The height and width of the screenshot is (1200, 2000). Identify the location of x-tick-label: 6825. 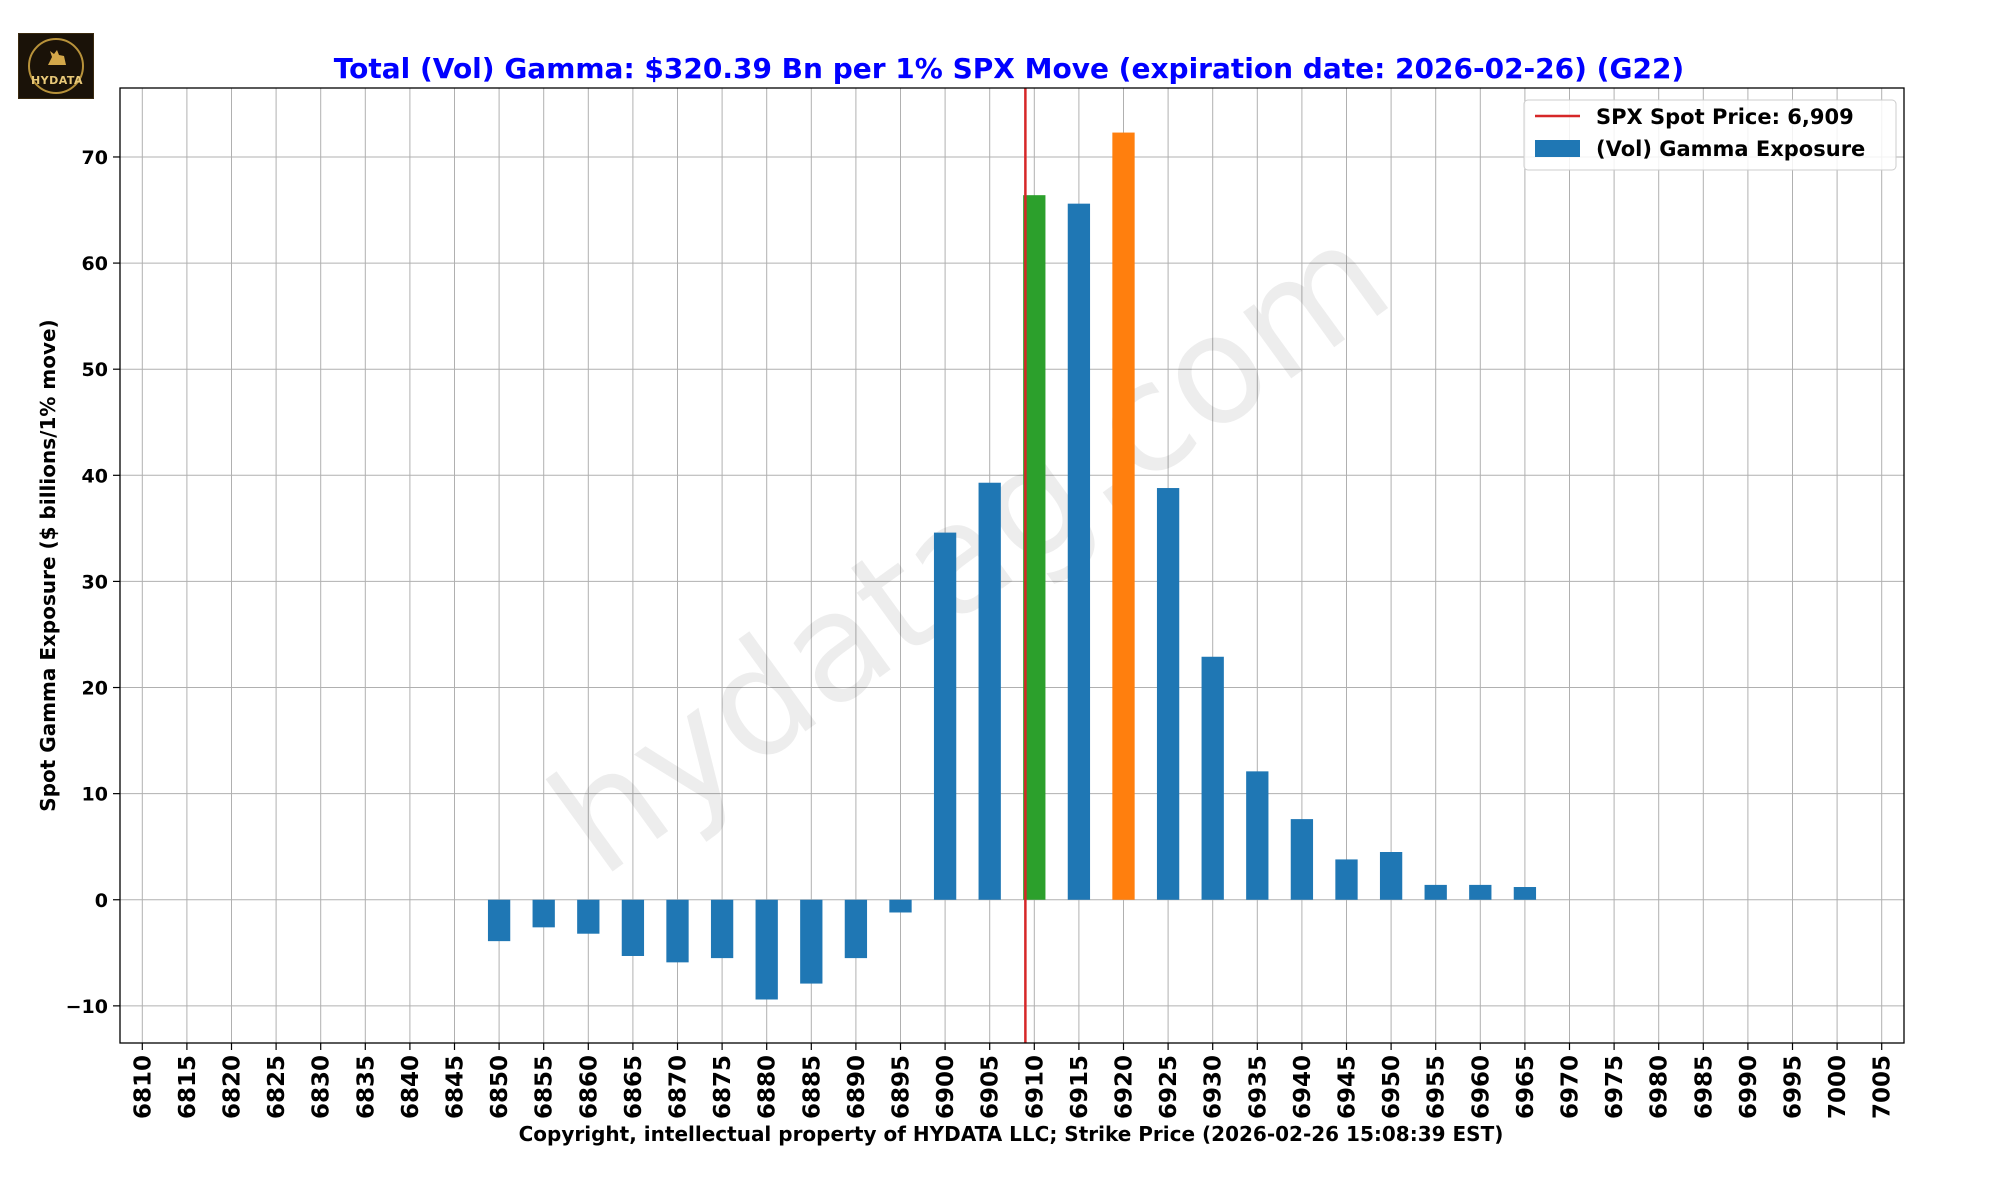
(277, 1087).